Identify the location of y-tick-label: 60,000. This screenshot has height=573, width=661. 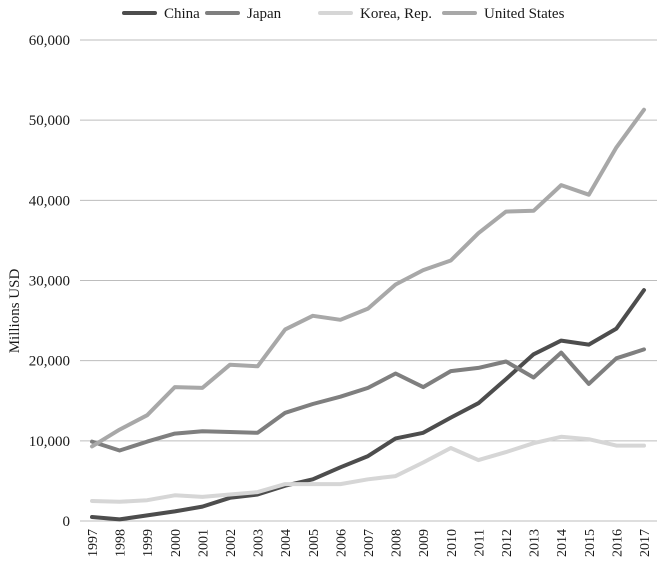
(49, 41).